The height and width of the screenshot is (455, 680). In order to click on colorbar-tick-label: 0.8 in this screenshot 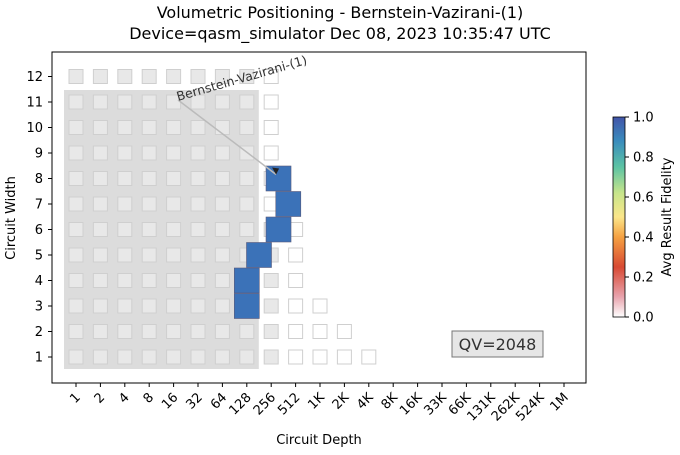, I will do `click(643, 158)`.